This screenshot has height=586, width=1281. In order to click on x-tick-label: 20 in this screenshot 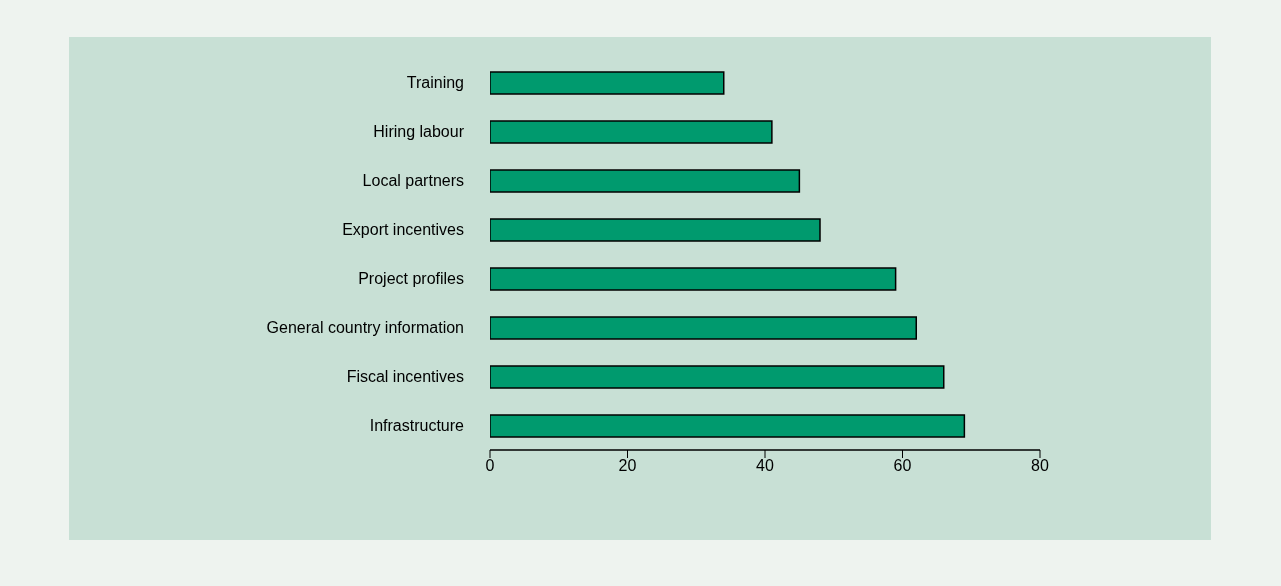, I will do `click(627, 466)`.